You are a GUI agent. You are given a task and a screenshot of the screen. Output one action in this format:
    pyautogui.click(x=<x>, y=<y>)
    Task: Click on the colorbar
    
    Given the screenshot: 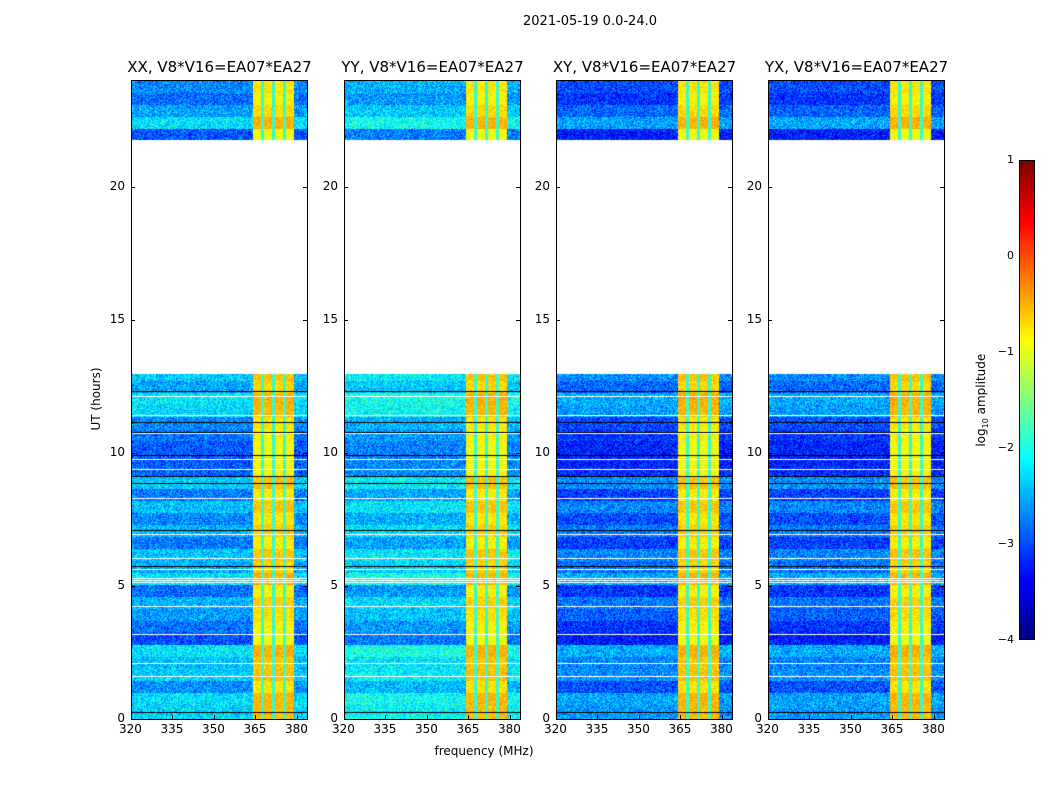 What is the action you would take?
    pyautogui.click(x=1027, y=400)
    